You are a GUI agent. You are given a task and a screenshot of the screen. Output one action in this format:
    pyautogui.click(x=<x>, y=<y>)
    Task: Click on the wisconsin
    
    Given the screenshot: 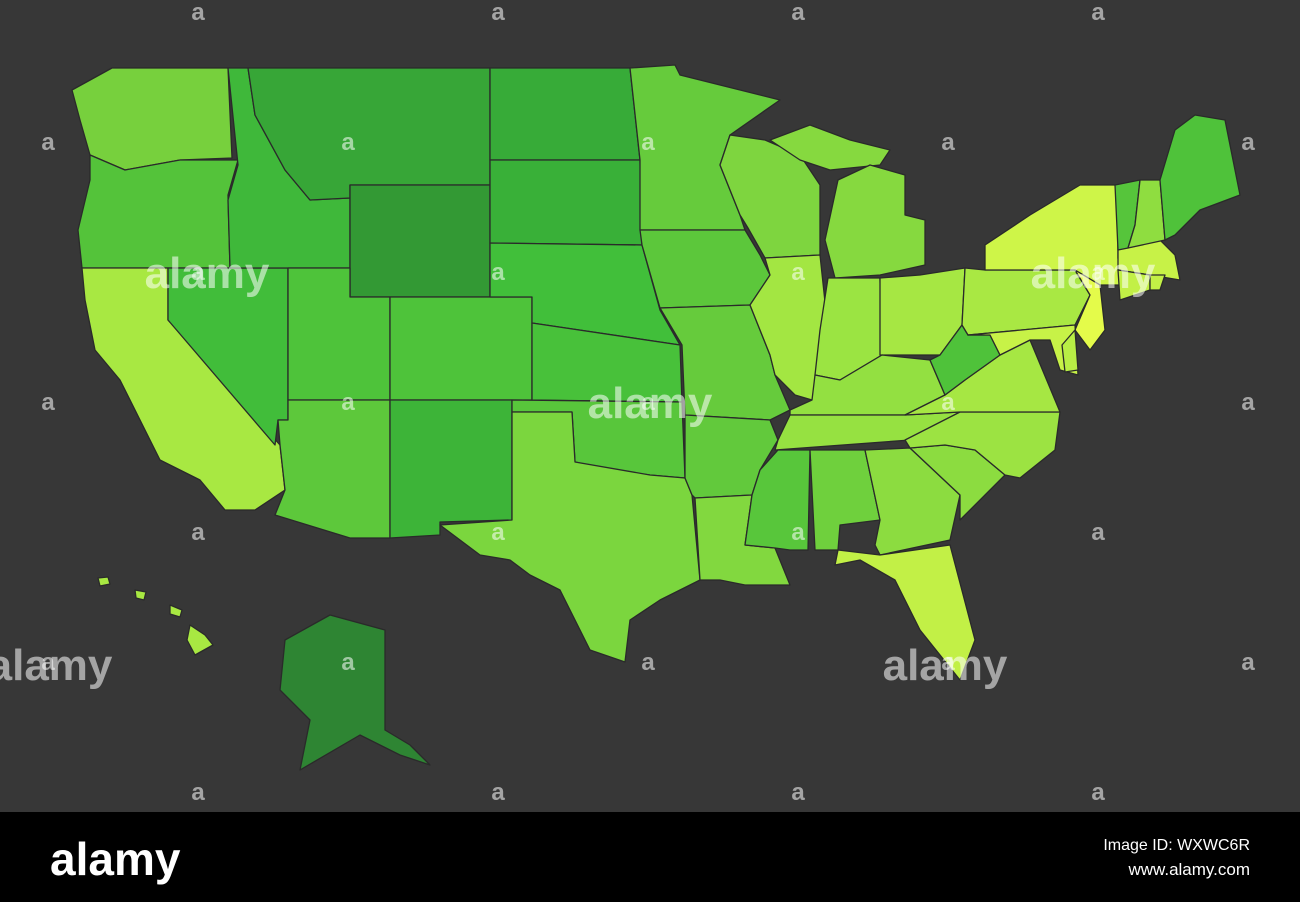 What is the action you would take?
    pyautogui.click(x=770, y=196)
    